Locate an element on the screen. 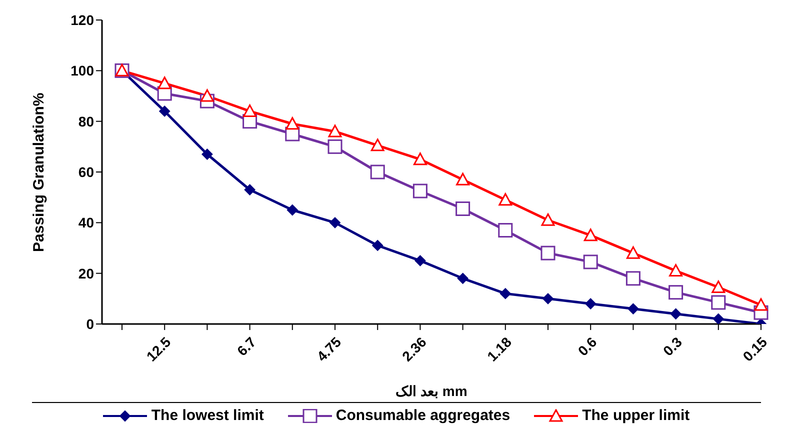 The width and height of the screenshot is (791, 432). y-tick-label: 20 is located at coordinates (86, 273).